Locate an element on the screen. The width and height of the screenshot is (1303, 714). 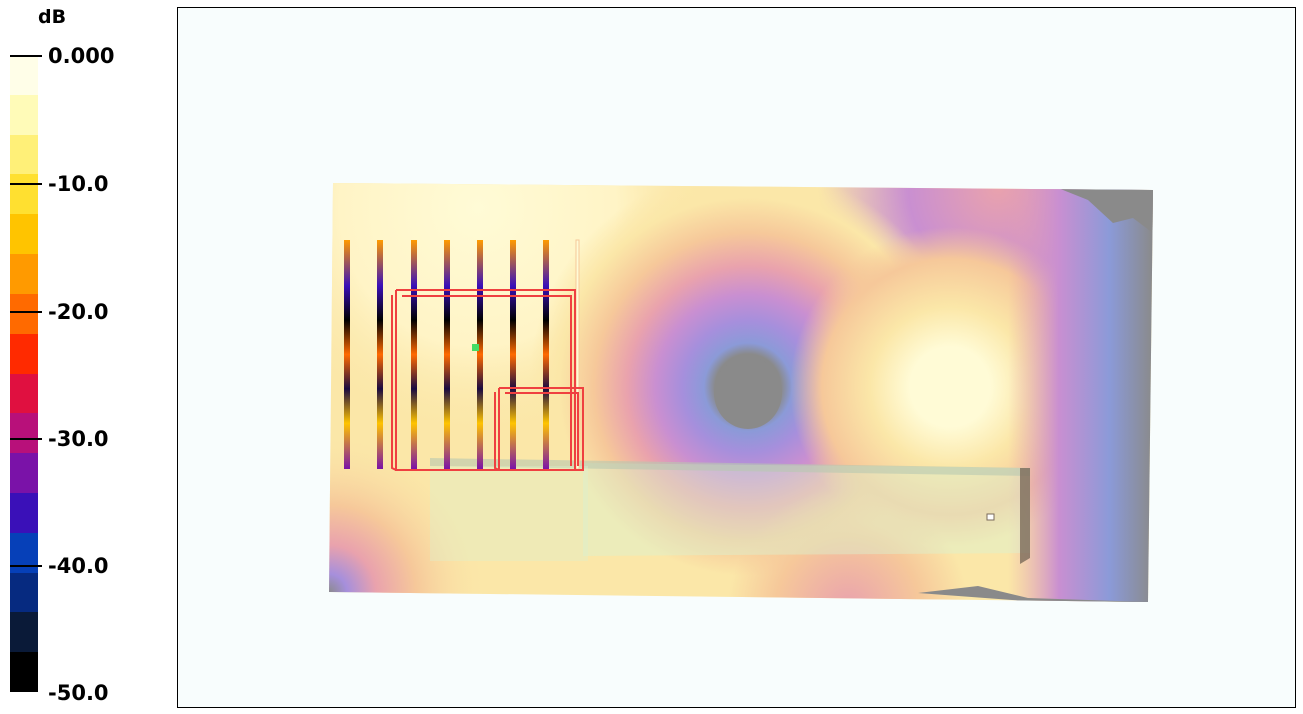
floor-plane is located at coordinates (806, 509).